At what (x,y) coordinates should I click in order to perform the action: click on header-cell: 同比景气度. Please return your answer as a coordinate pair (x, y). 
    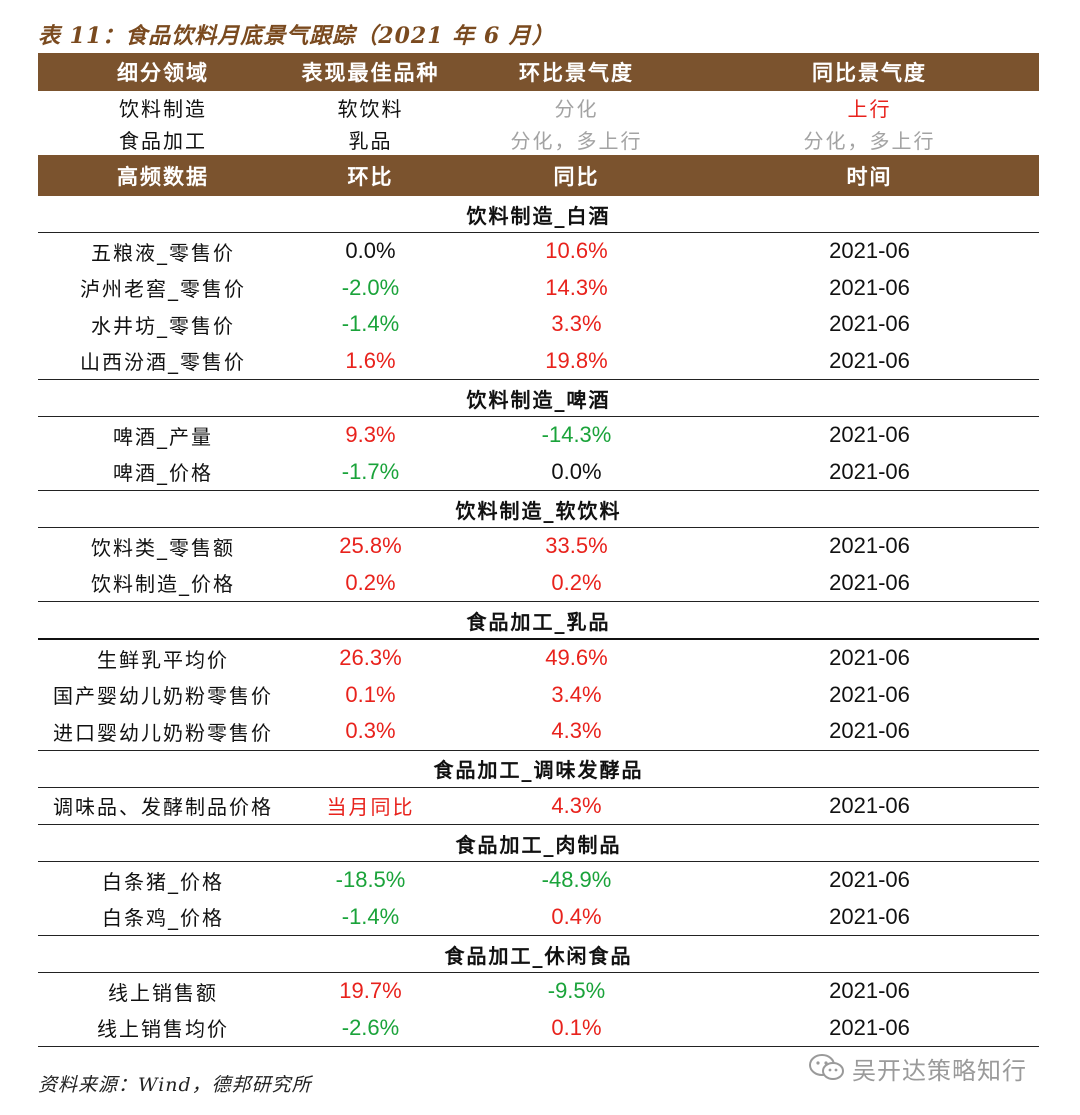
    Looking at the image, I should click on (869, 73).